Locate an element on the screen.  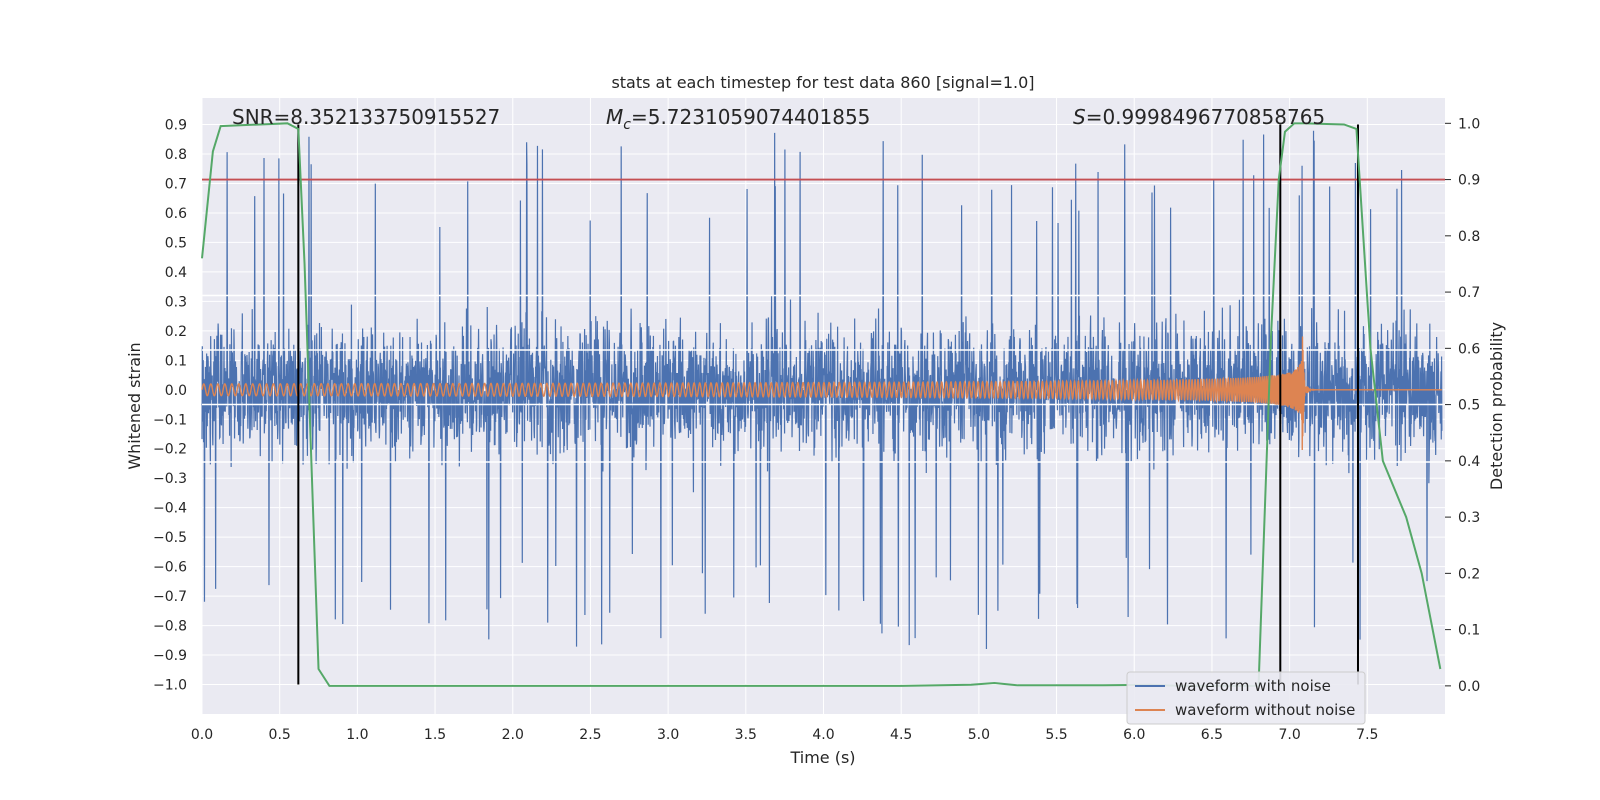
y2-tick-label: 0.0 is located at coordinates (1469, 687).